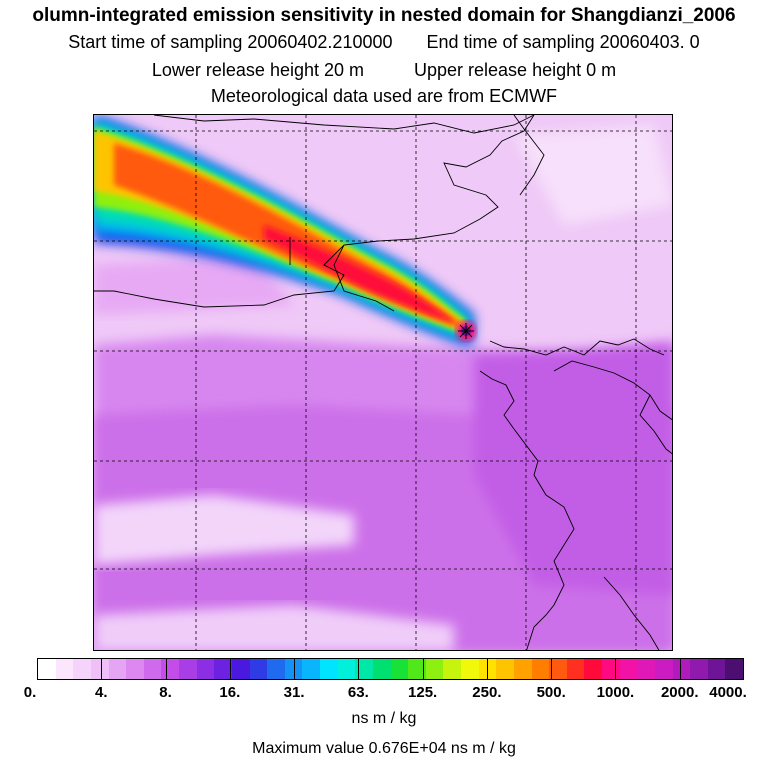  Describe the element at coordinates (30, 692) in the screenshot. I see `colorbar-tick-label: 0.` at that location.